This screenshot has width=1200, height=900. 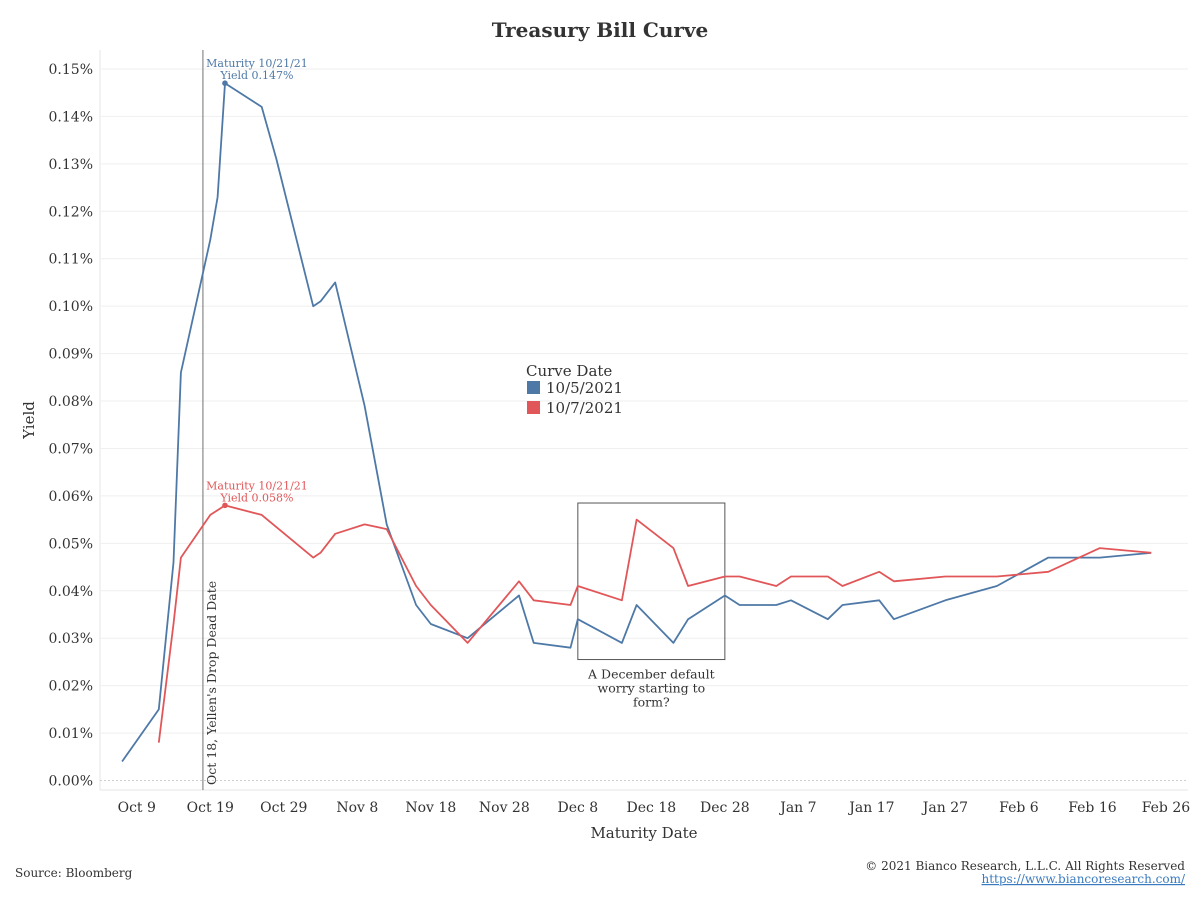 I want to click on y-tick-label: 0.06%, so click(x=71, y=497).